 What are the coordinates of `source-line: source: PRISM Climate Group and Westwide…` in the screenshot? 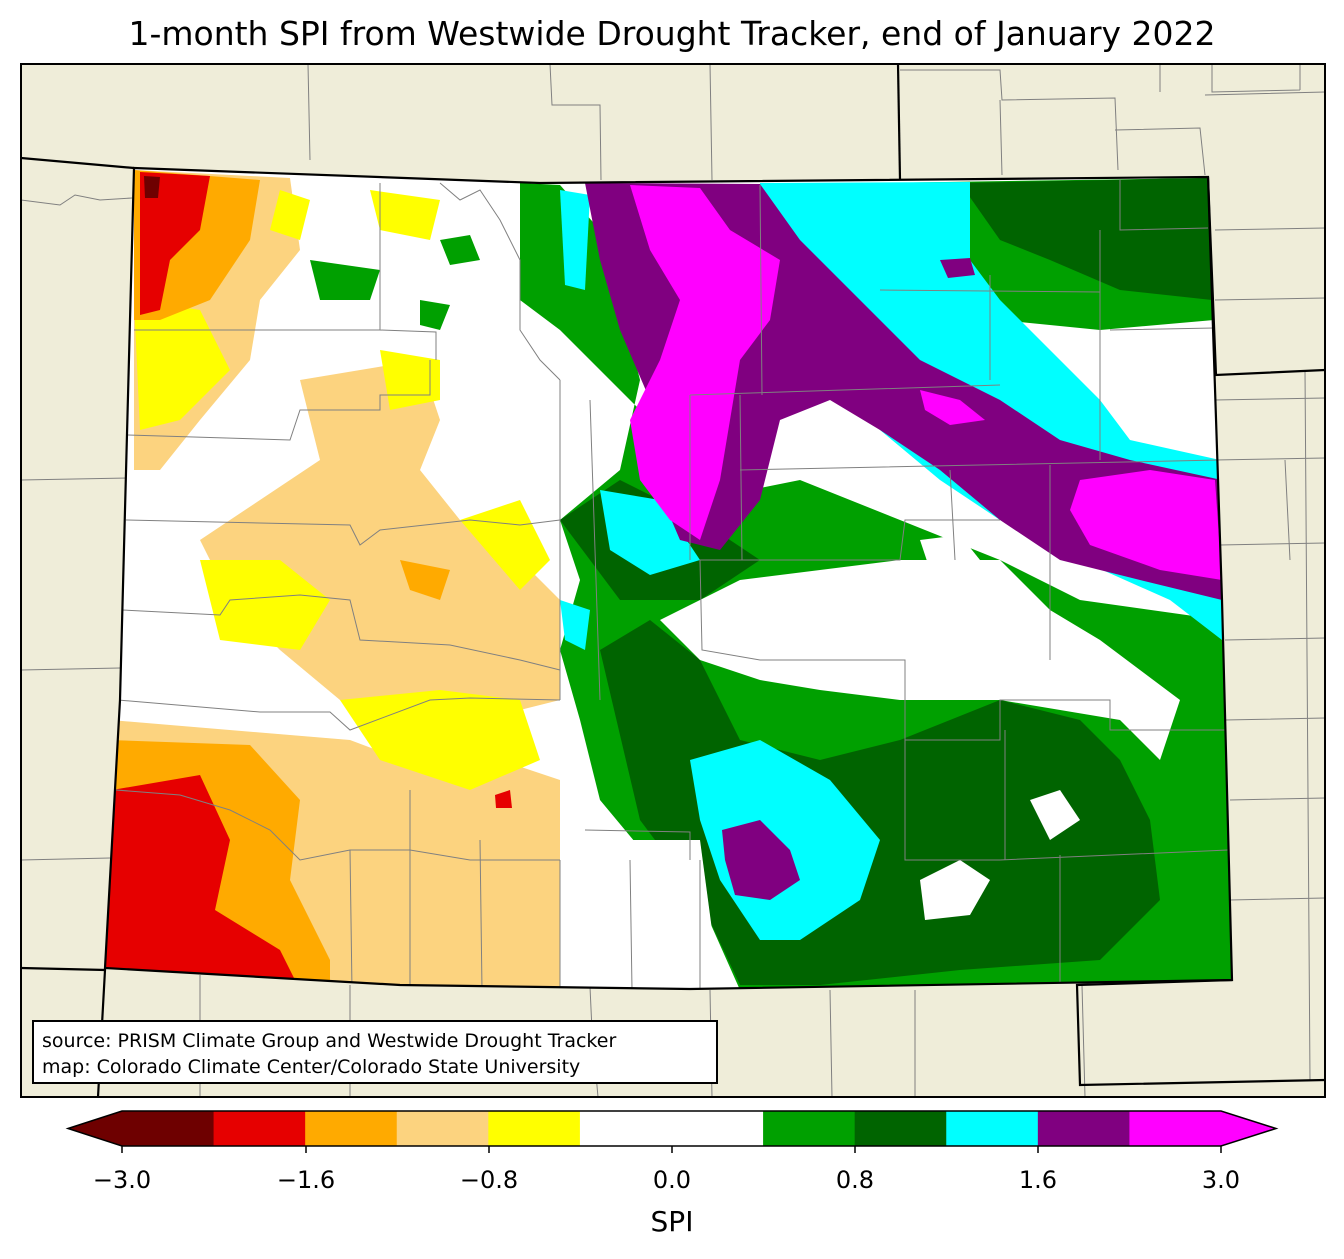 It's located at (329, 1041).